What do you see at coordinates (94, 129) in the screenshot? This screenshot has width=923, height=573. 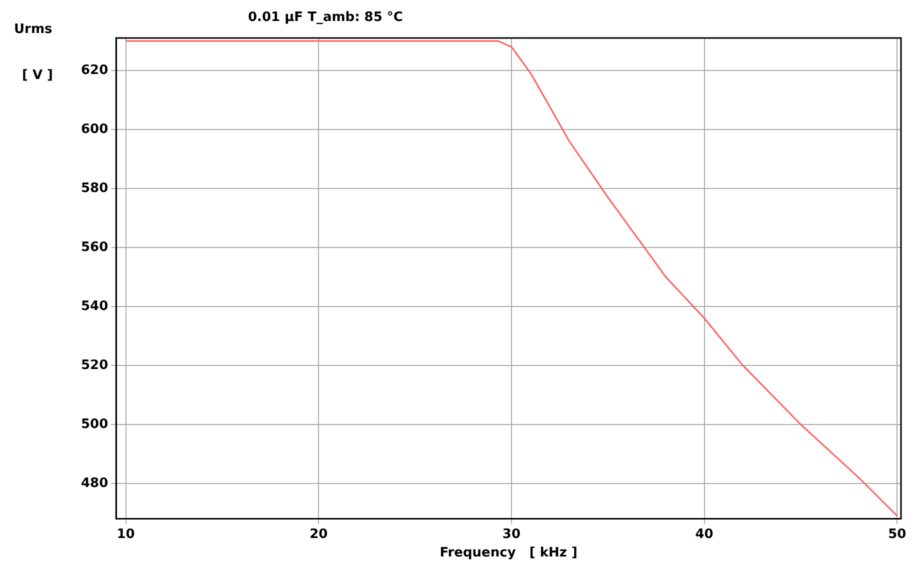 I see `y-tick-label: 600` at bounding box center [94, 129].